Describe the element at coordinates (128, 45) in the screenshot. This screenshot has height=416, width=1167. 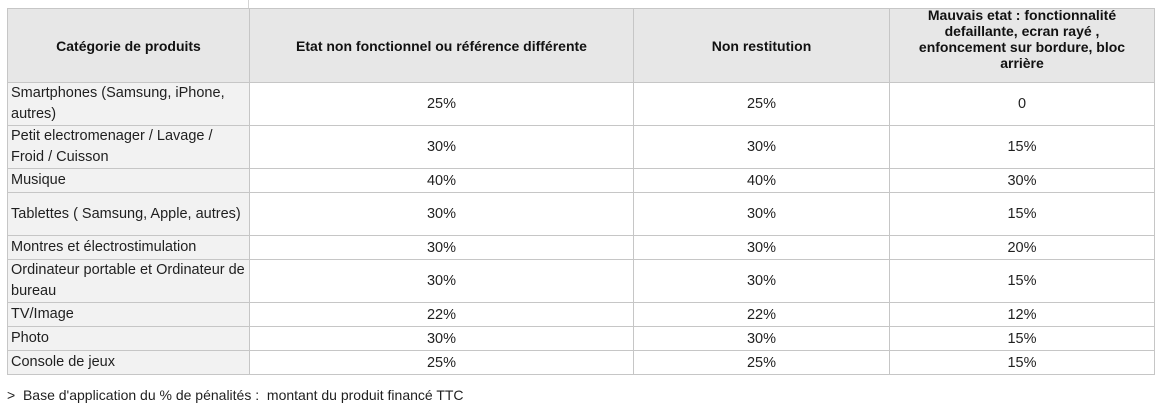
I see `header-category: Catégorie de produits` at that location.